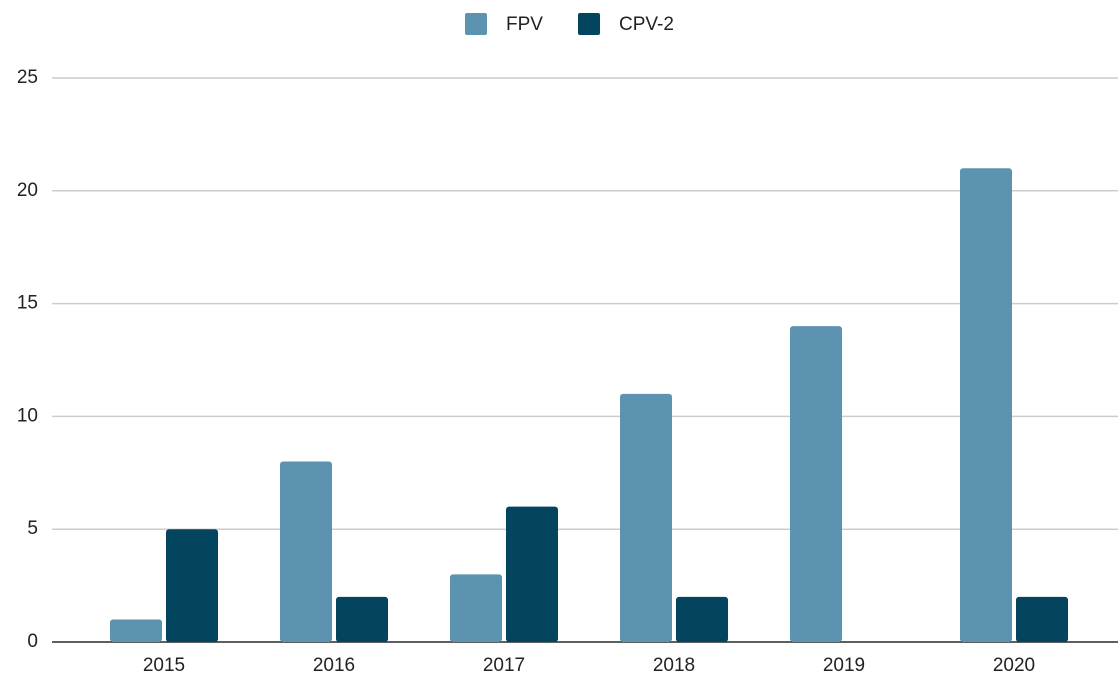 This screenshot has height=679, width=1118. What do you see at coordinates (164, 665) in the screenshot?
I see `x-tick-label: 2015` at bounding box center [164, 665].